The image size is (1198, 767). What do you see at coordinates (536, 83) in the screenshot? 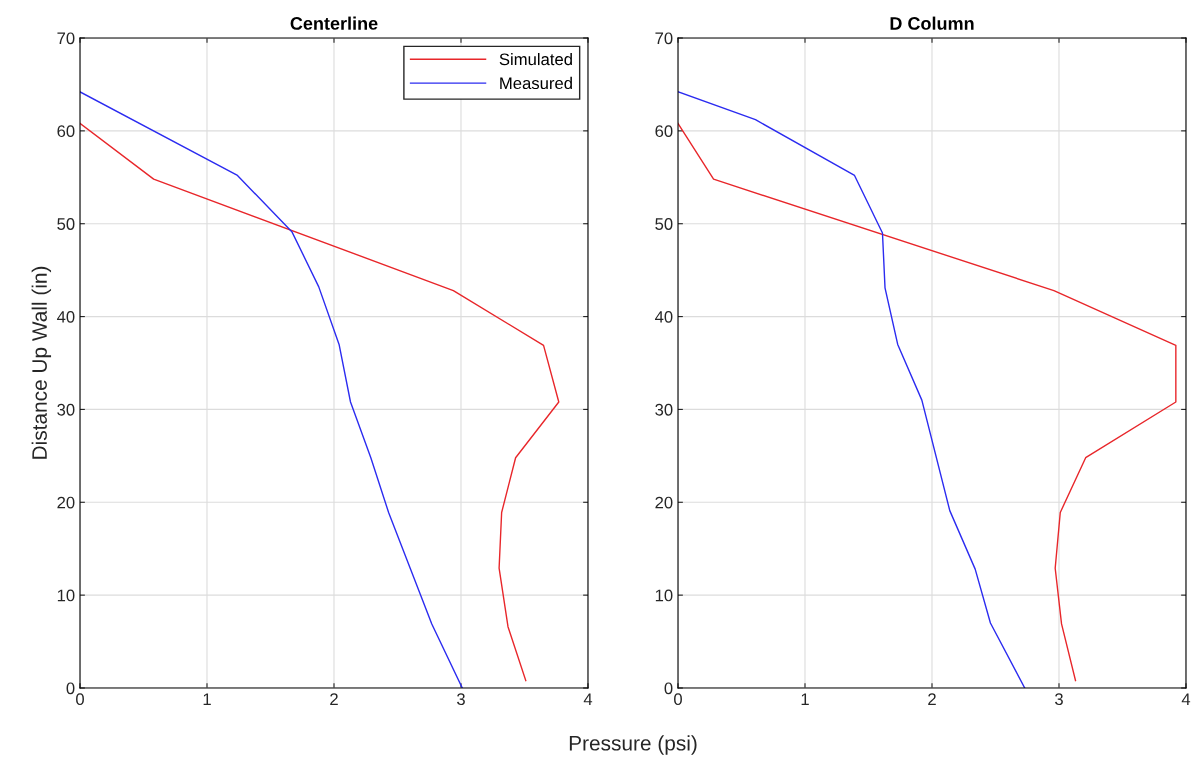
I see `legend-label: Measured` at bounding box center [536, 83].